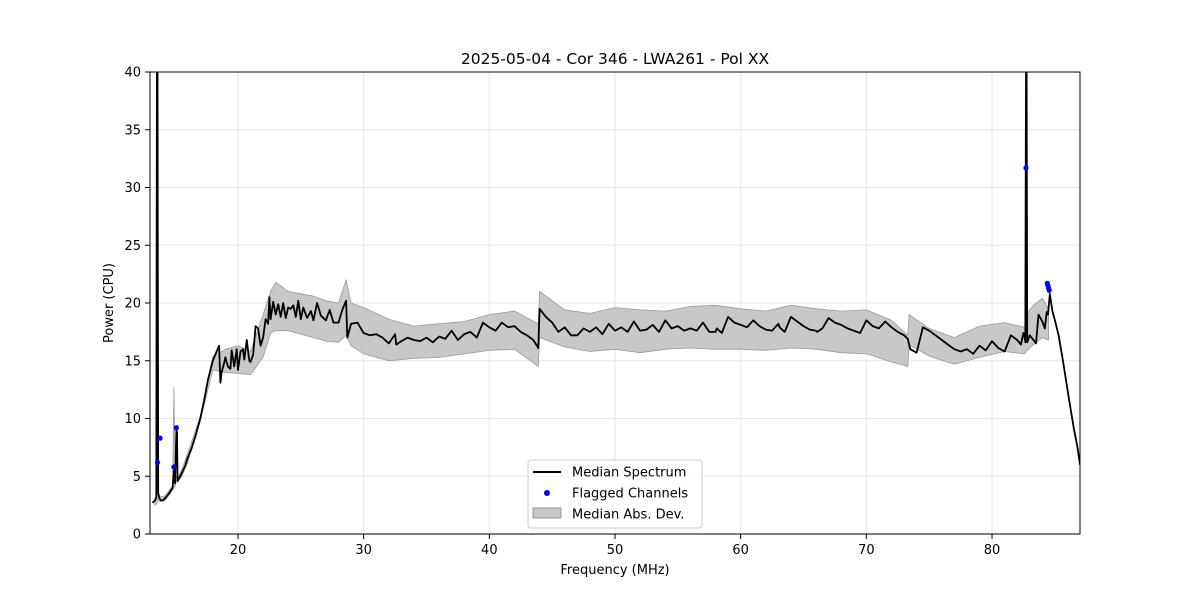 Image resolution: width=1200 pixels, height=604 pixels. What do you see at coordinates (132, 130) in the screenshot?
I see `y-tick-label: 35` at bounding box center [132, 130].